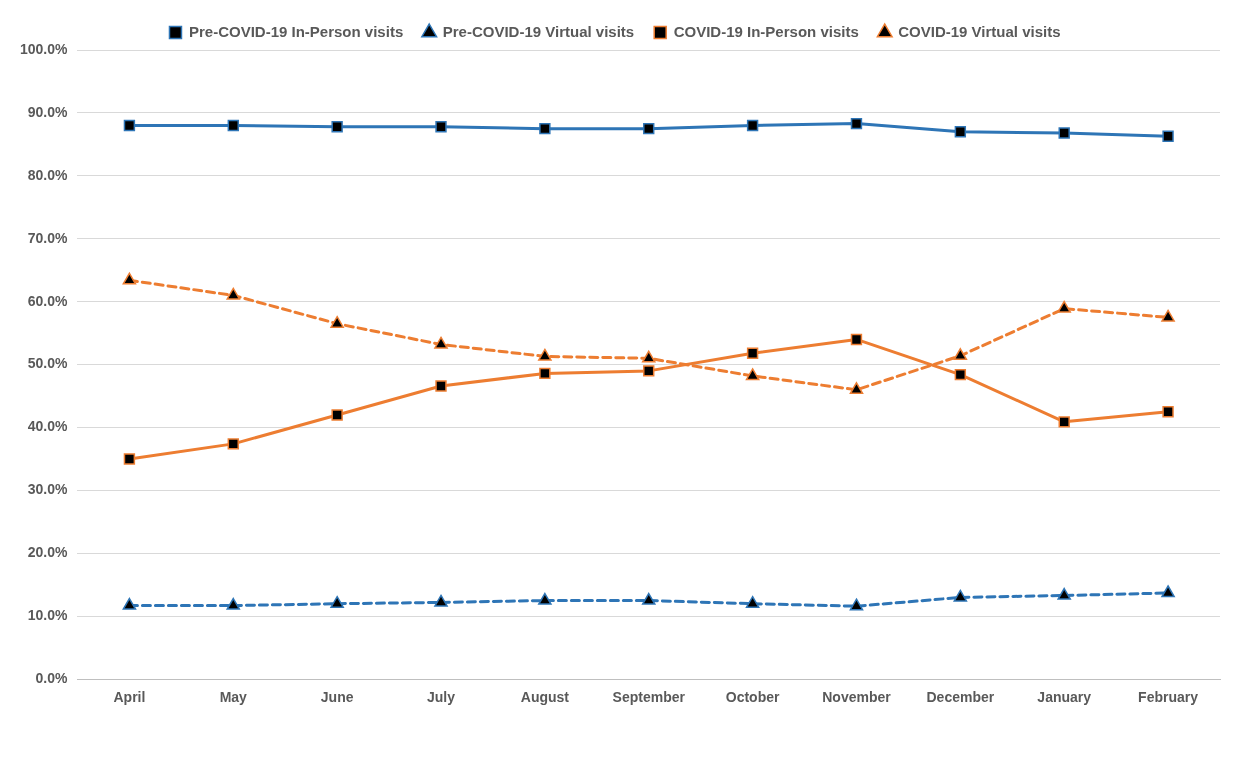 This screenshot has width=1250, height=766. What do you see at coordinates (48, 615) in the screenshot?
I see `y-tick-label: 10.0%` at bounding box center [48, 615].